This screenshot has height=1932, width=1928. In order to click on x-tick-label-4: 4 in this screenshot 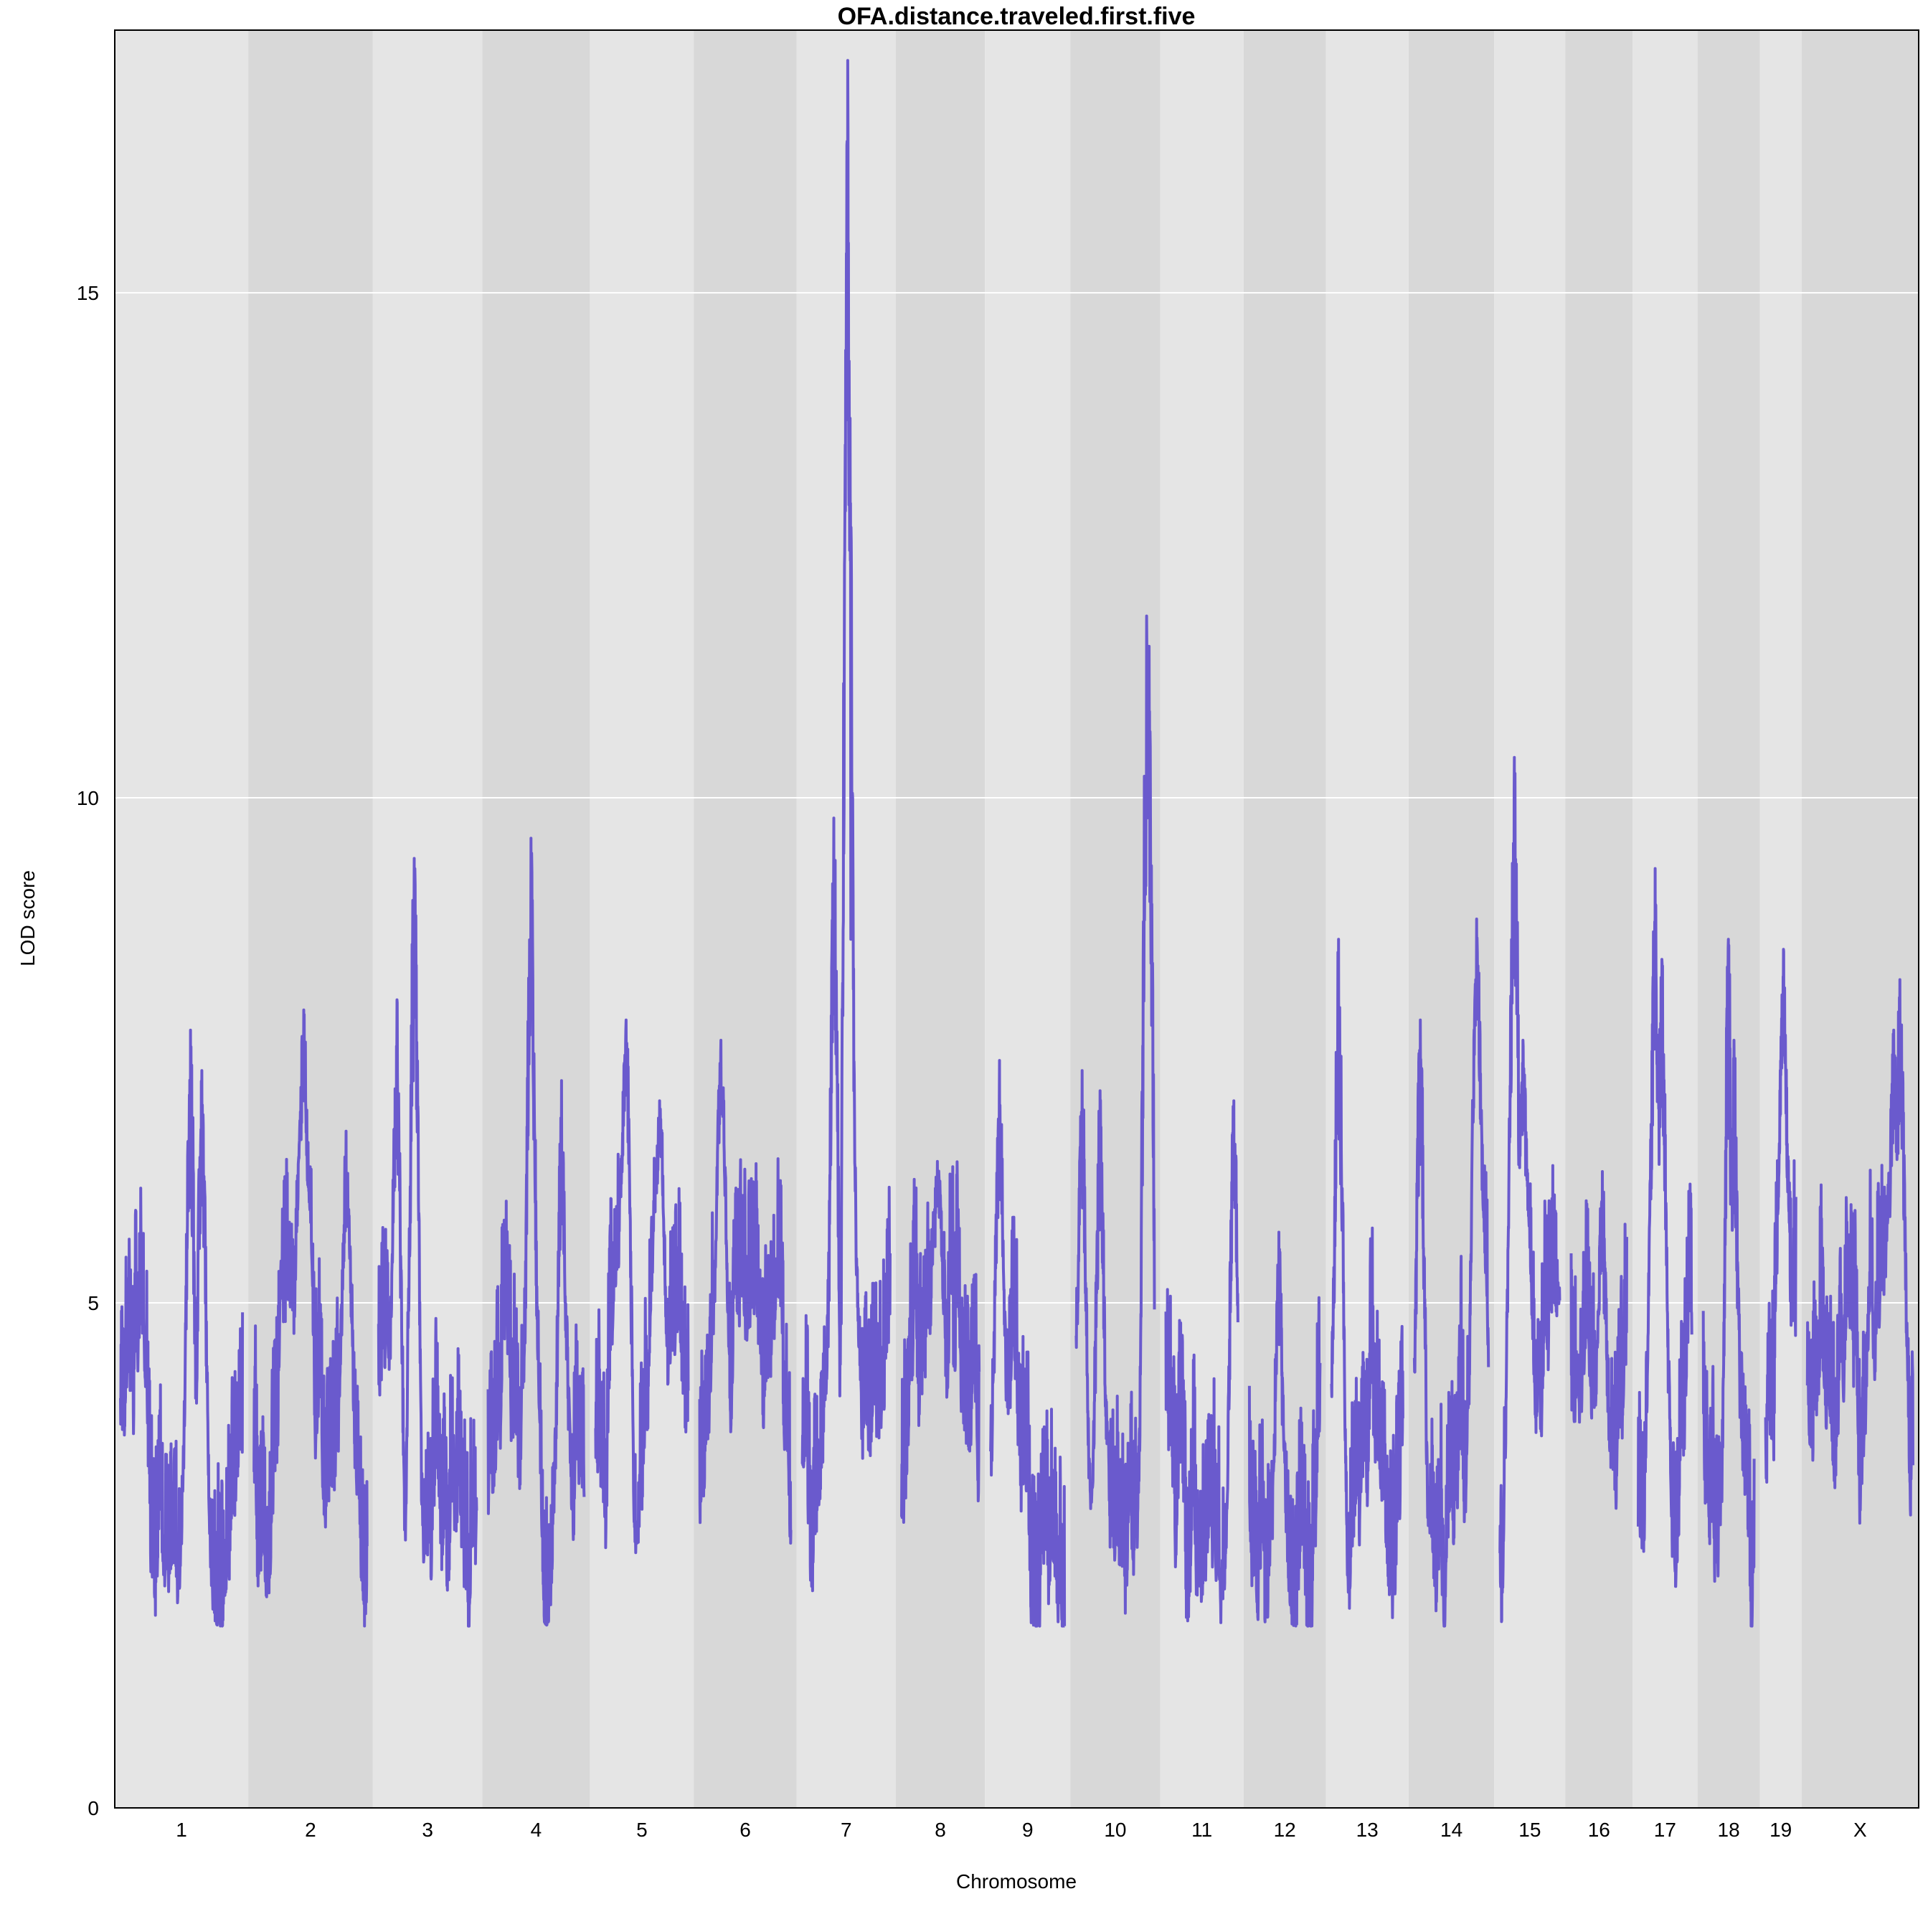, I will do `click(536, 1830)`.